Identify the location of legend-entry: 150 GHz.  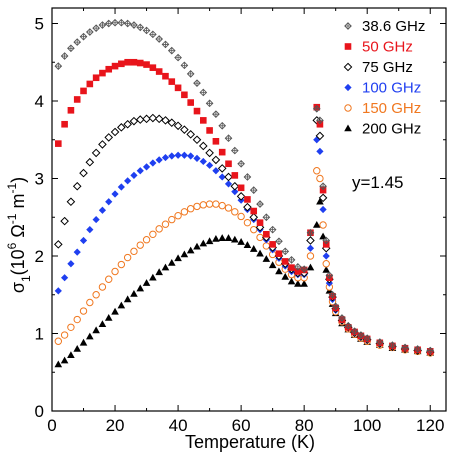
(382, 108).